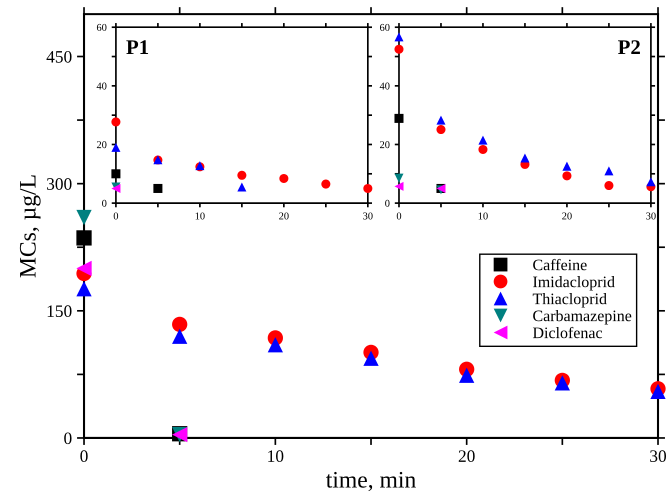 The height and width of the screenshot is (504, 670). Describe the element at coordinates (574, 283) in the screenshot. I see `legend-label: Imidacloprid` at that location.